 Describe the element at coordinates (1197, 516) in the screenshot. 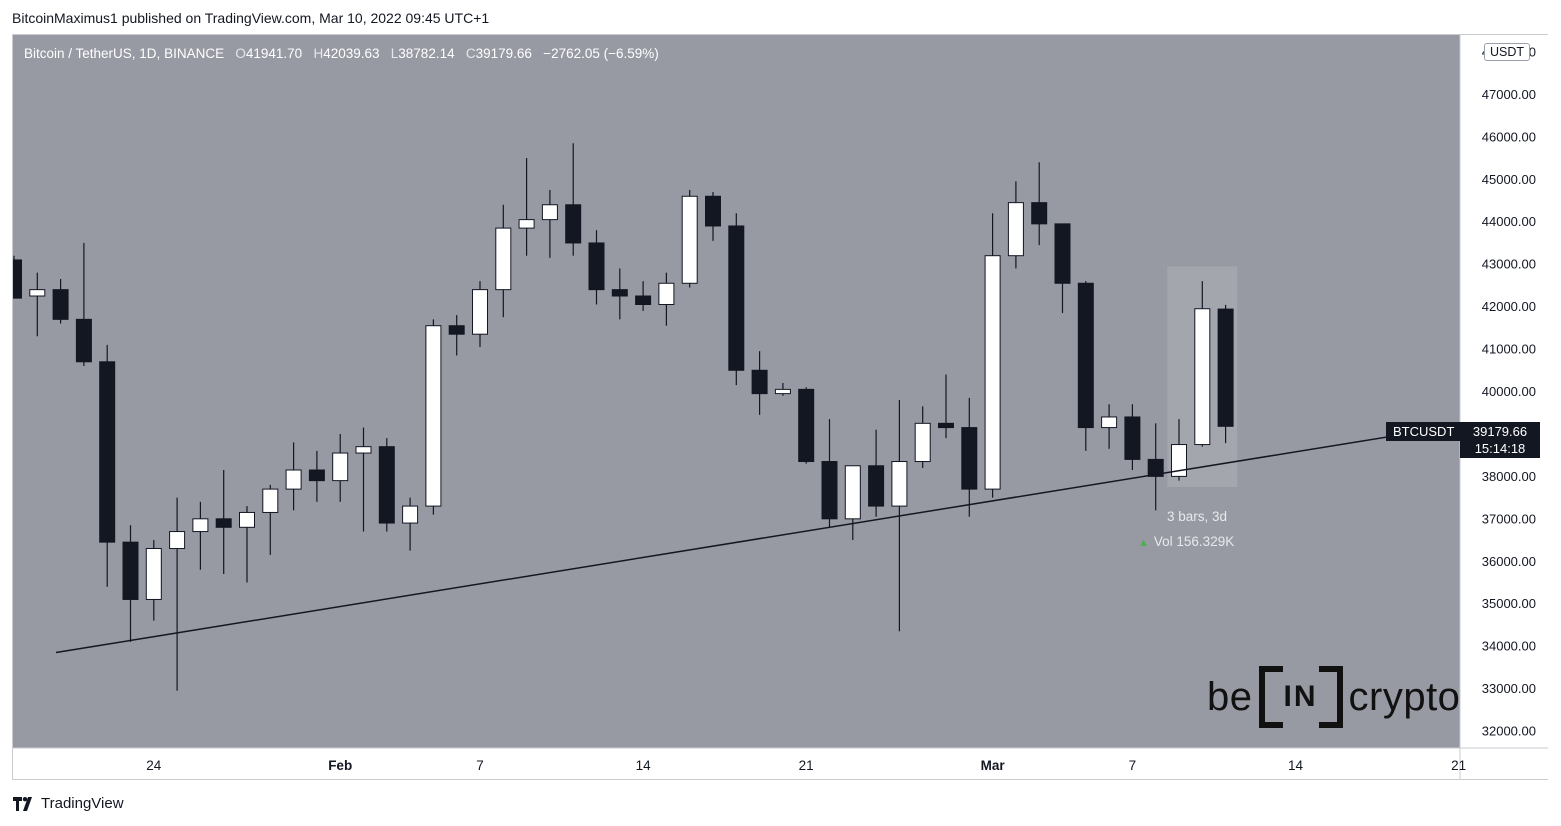

I see `measure-bars-label: 3 bars, 3d` at that location.